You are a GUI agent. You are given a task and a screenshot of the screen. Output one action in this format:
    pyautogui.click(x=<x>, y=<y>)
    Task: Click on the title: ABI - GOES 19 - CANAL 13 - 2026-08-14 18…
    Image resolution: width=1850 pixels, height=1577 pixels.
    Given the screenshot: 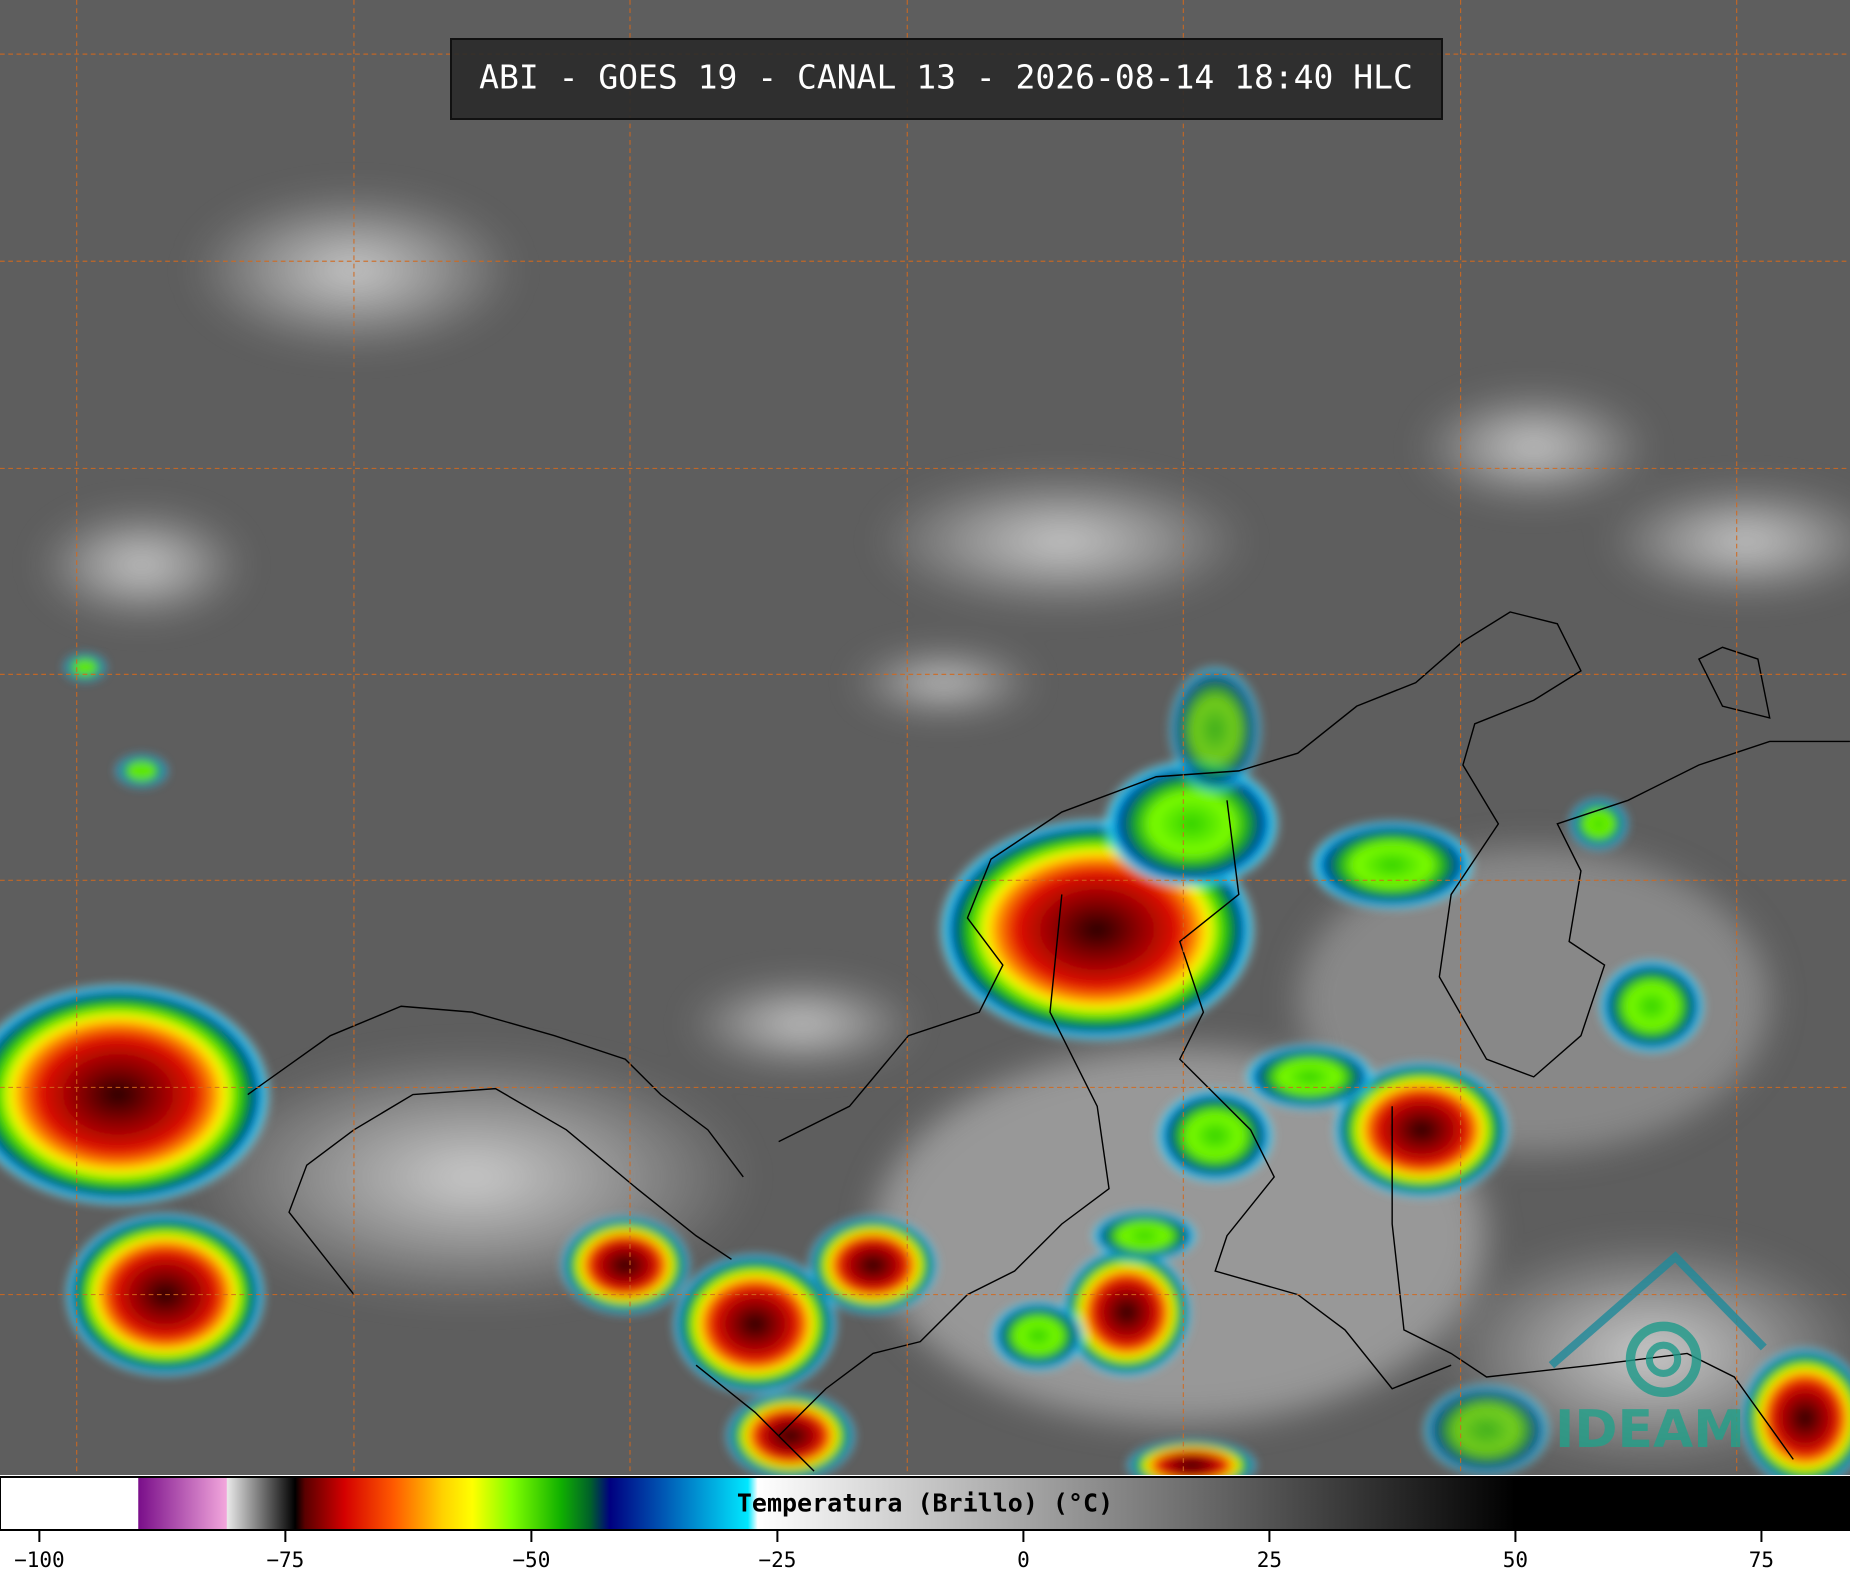 What is the action you would take?
    pyautogui.click(x=946, y=77)
    